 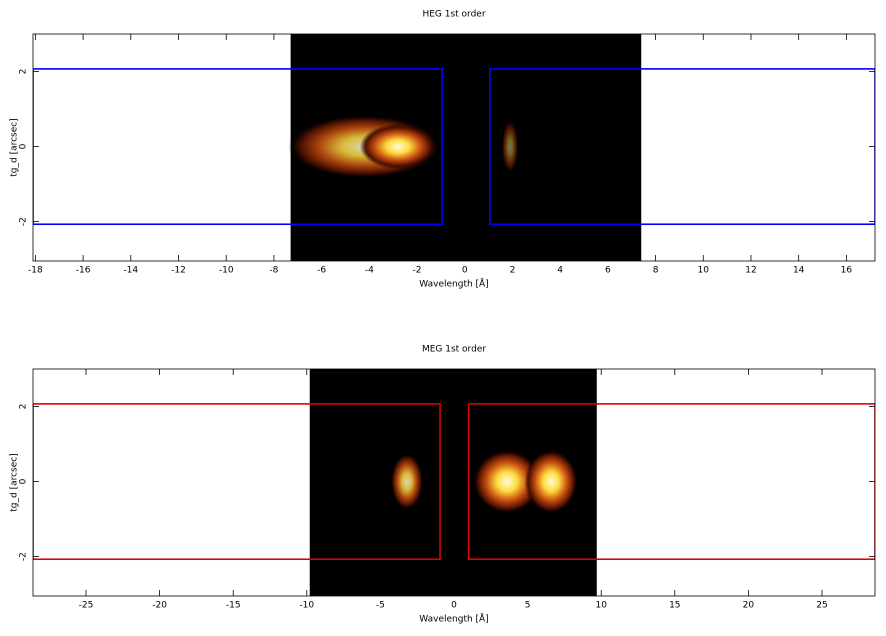 What do you see at coordinates (656, 271) in the screenshot?
I see `x-tick-label: 8` at bounding box center [656, 271].